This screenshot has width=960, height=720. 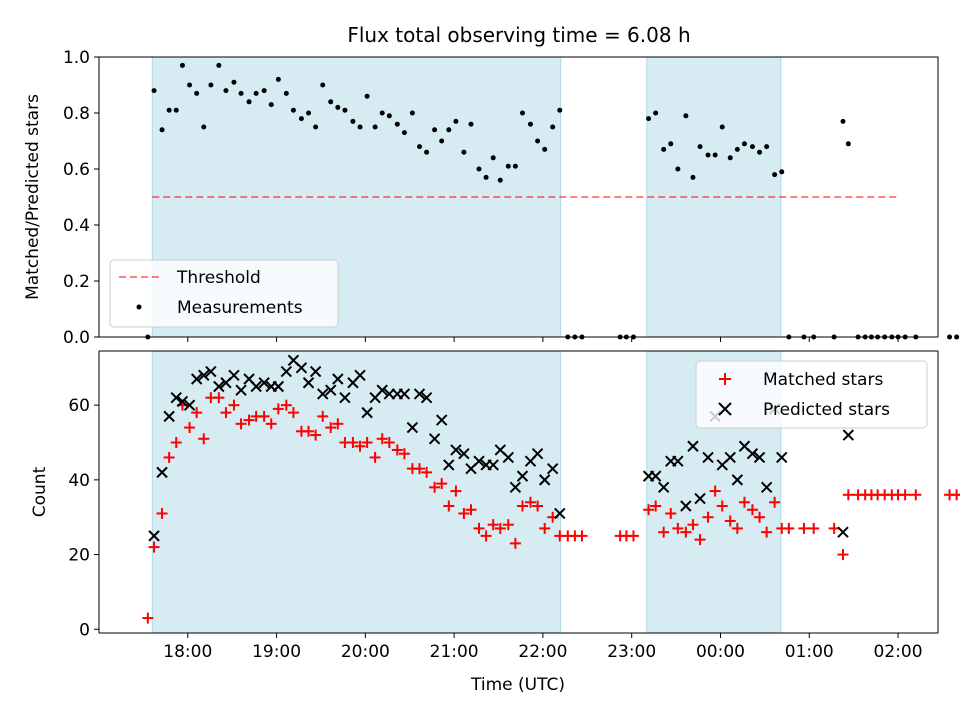 I want to click on x-tick-label: 01:00, so click(x=809, y=652).